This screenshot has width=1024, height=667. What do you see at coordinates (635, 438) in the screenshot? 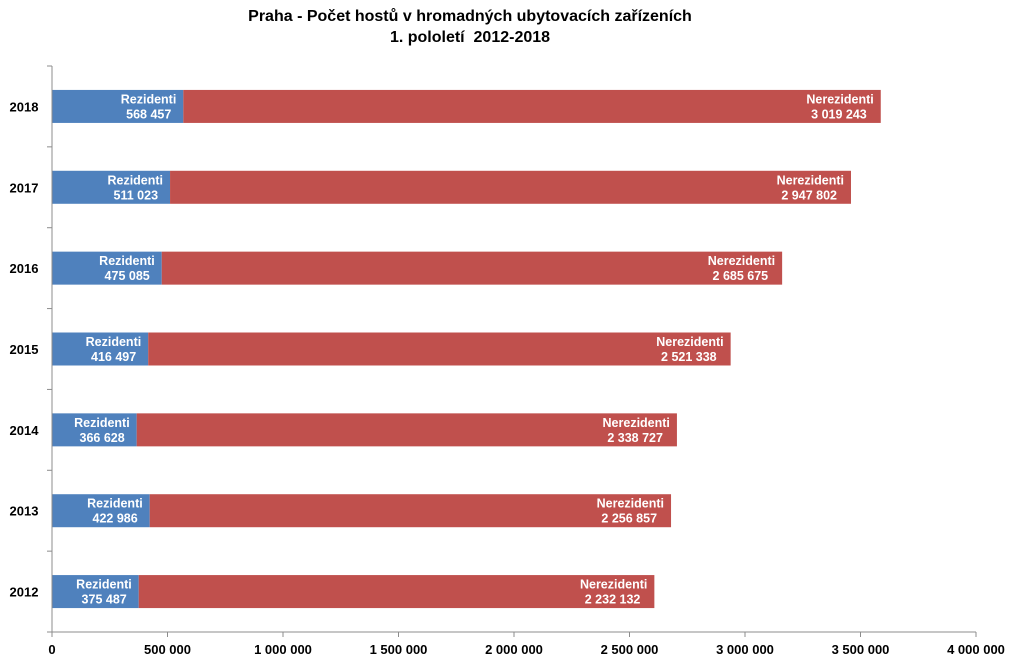
I see `bar-label-value-nerezidenti-2014: 2 338 727` at bounding box center [635, 438].